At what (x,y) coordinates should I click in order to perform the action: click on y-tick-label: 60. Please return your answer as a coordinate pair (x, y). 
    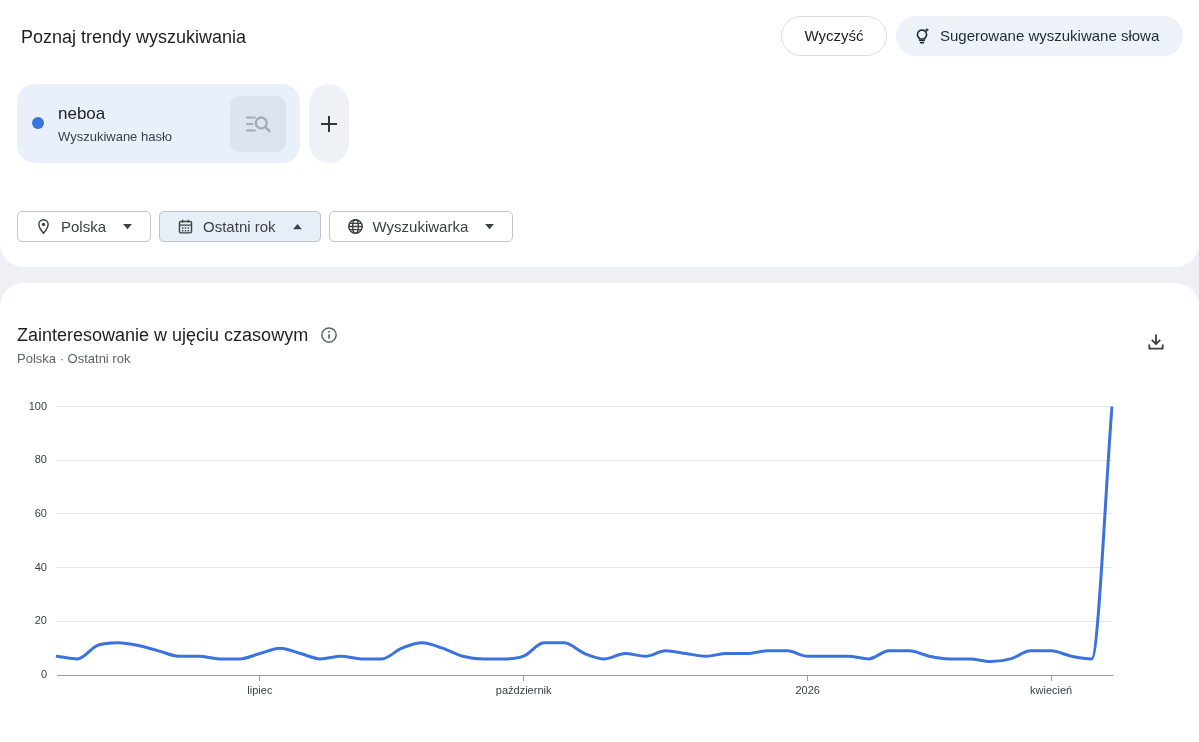
    Looking at the image, I should click on (40, 512).